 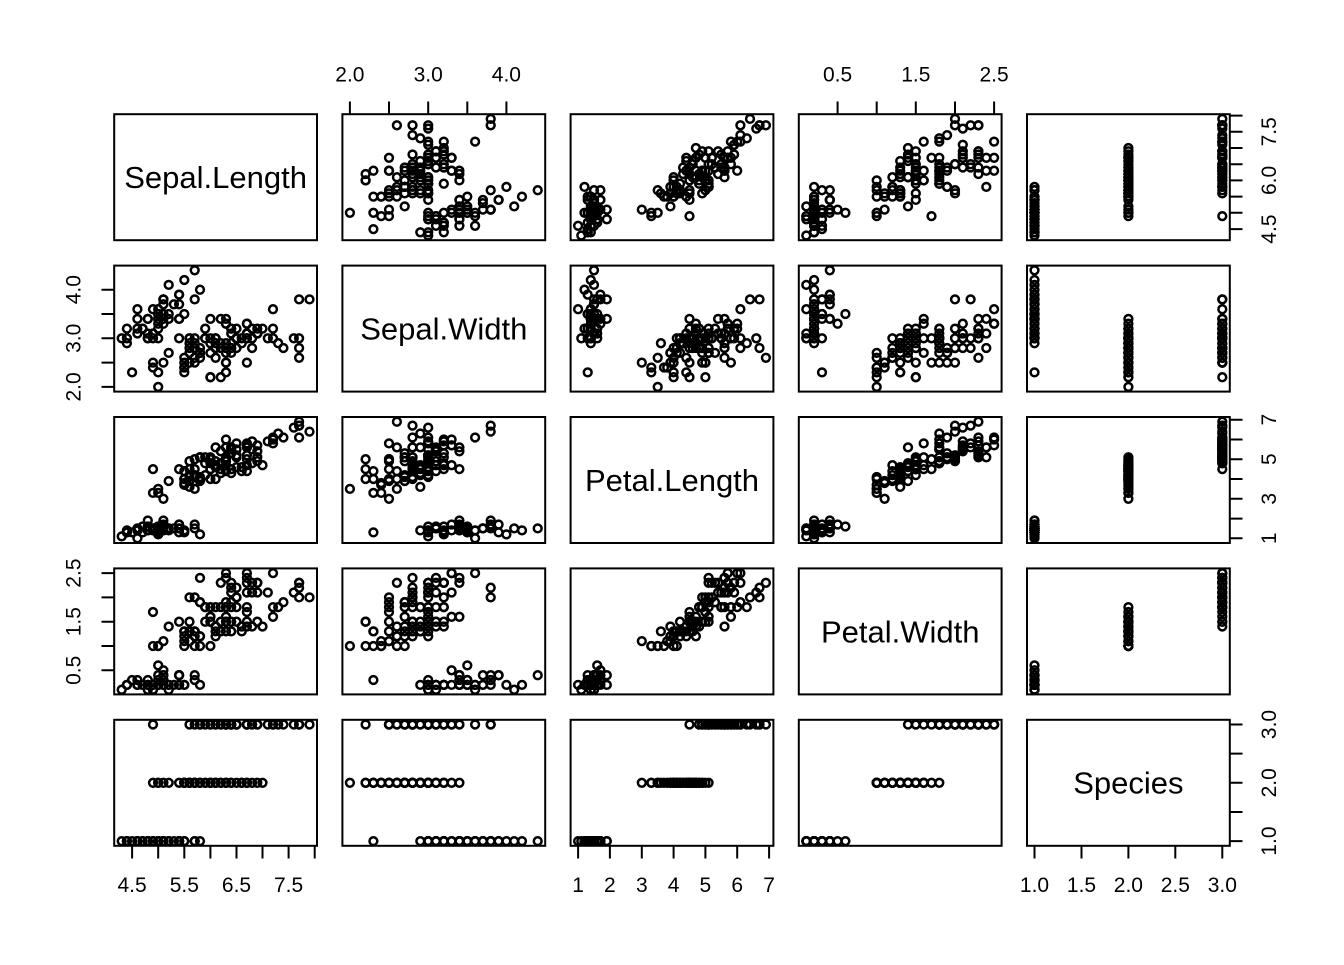 What do you see at coordinates (236, 885) in the screenshot?
I see `svg-text: 6.5` at bounding box center [236, 885].